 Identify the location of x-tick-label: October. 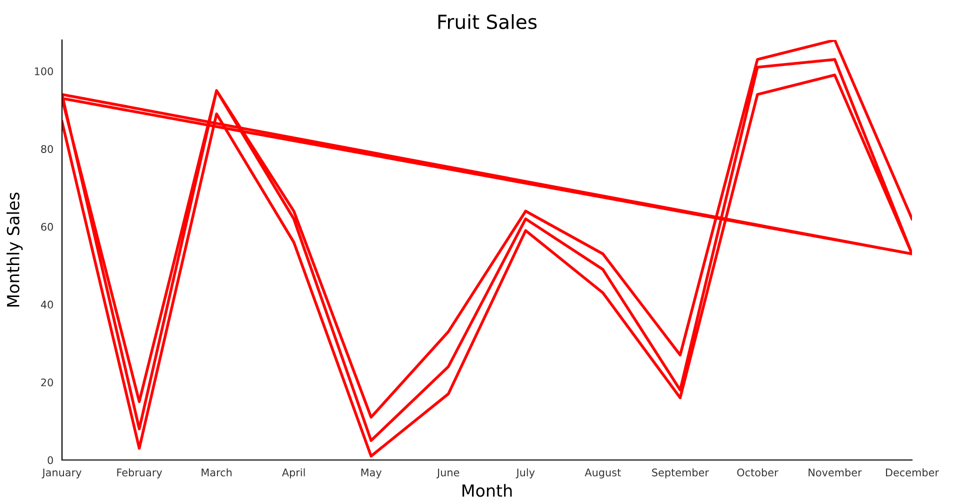
(757, 472).